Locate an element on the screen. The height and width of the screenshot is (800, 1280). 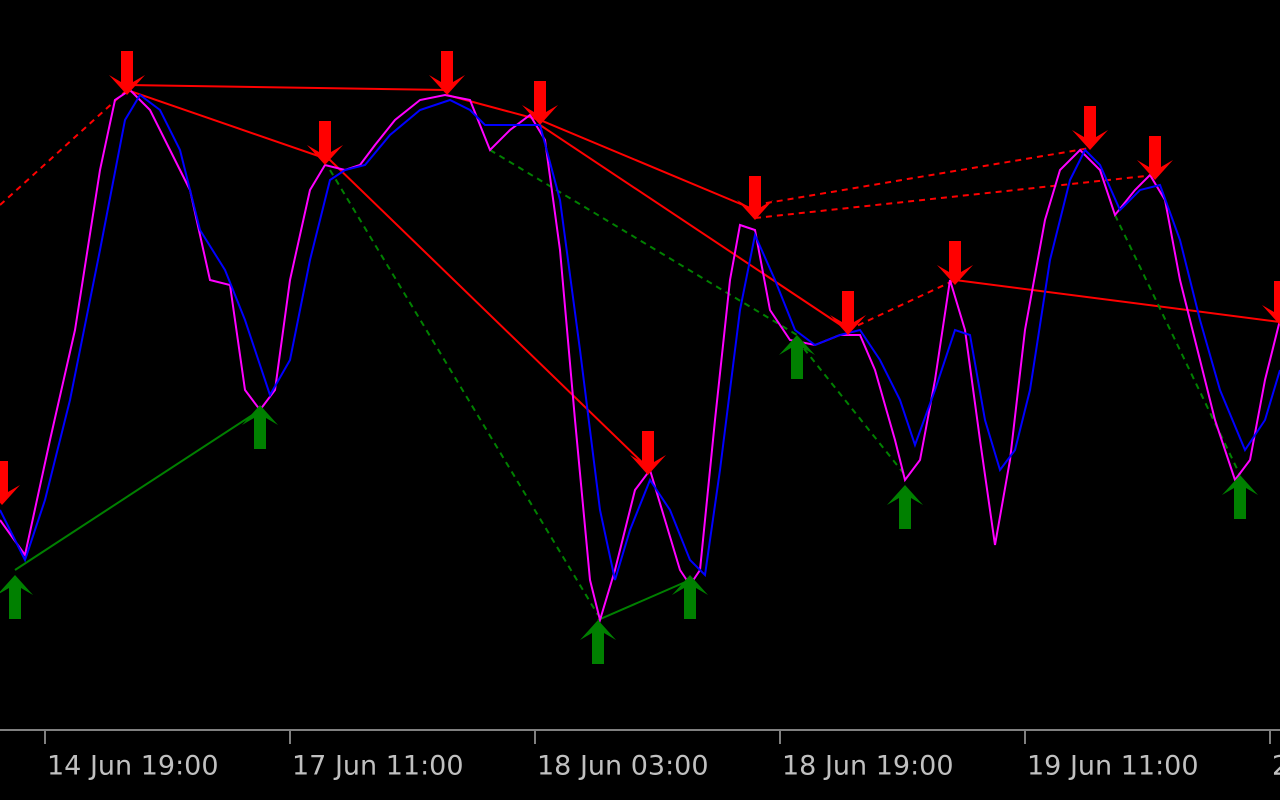
x-tick-label: 2 is located at coordinates (1276, 766).